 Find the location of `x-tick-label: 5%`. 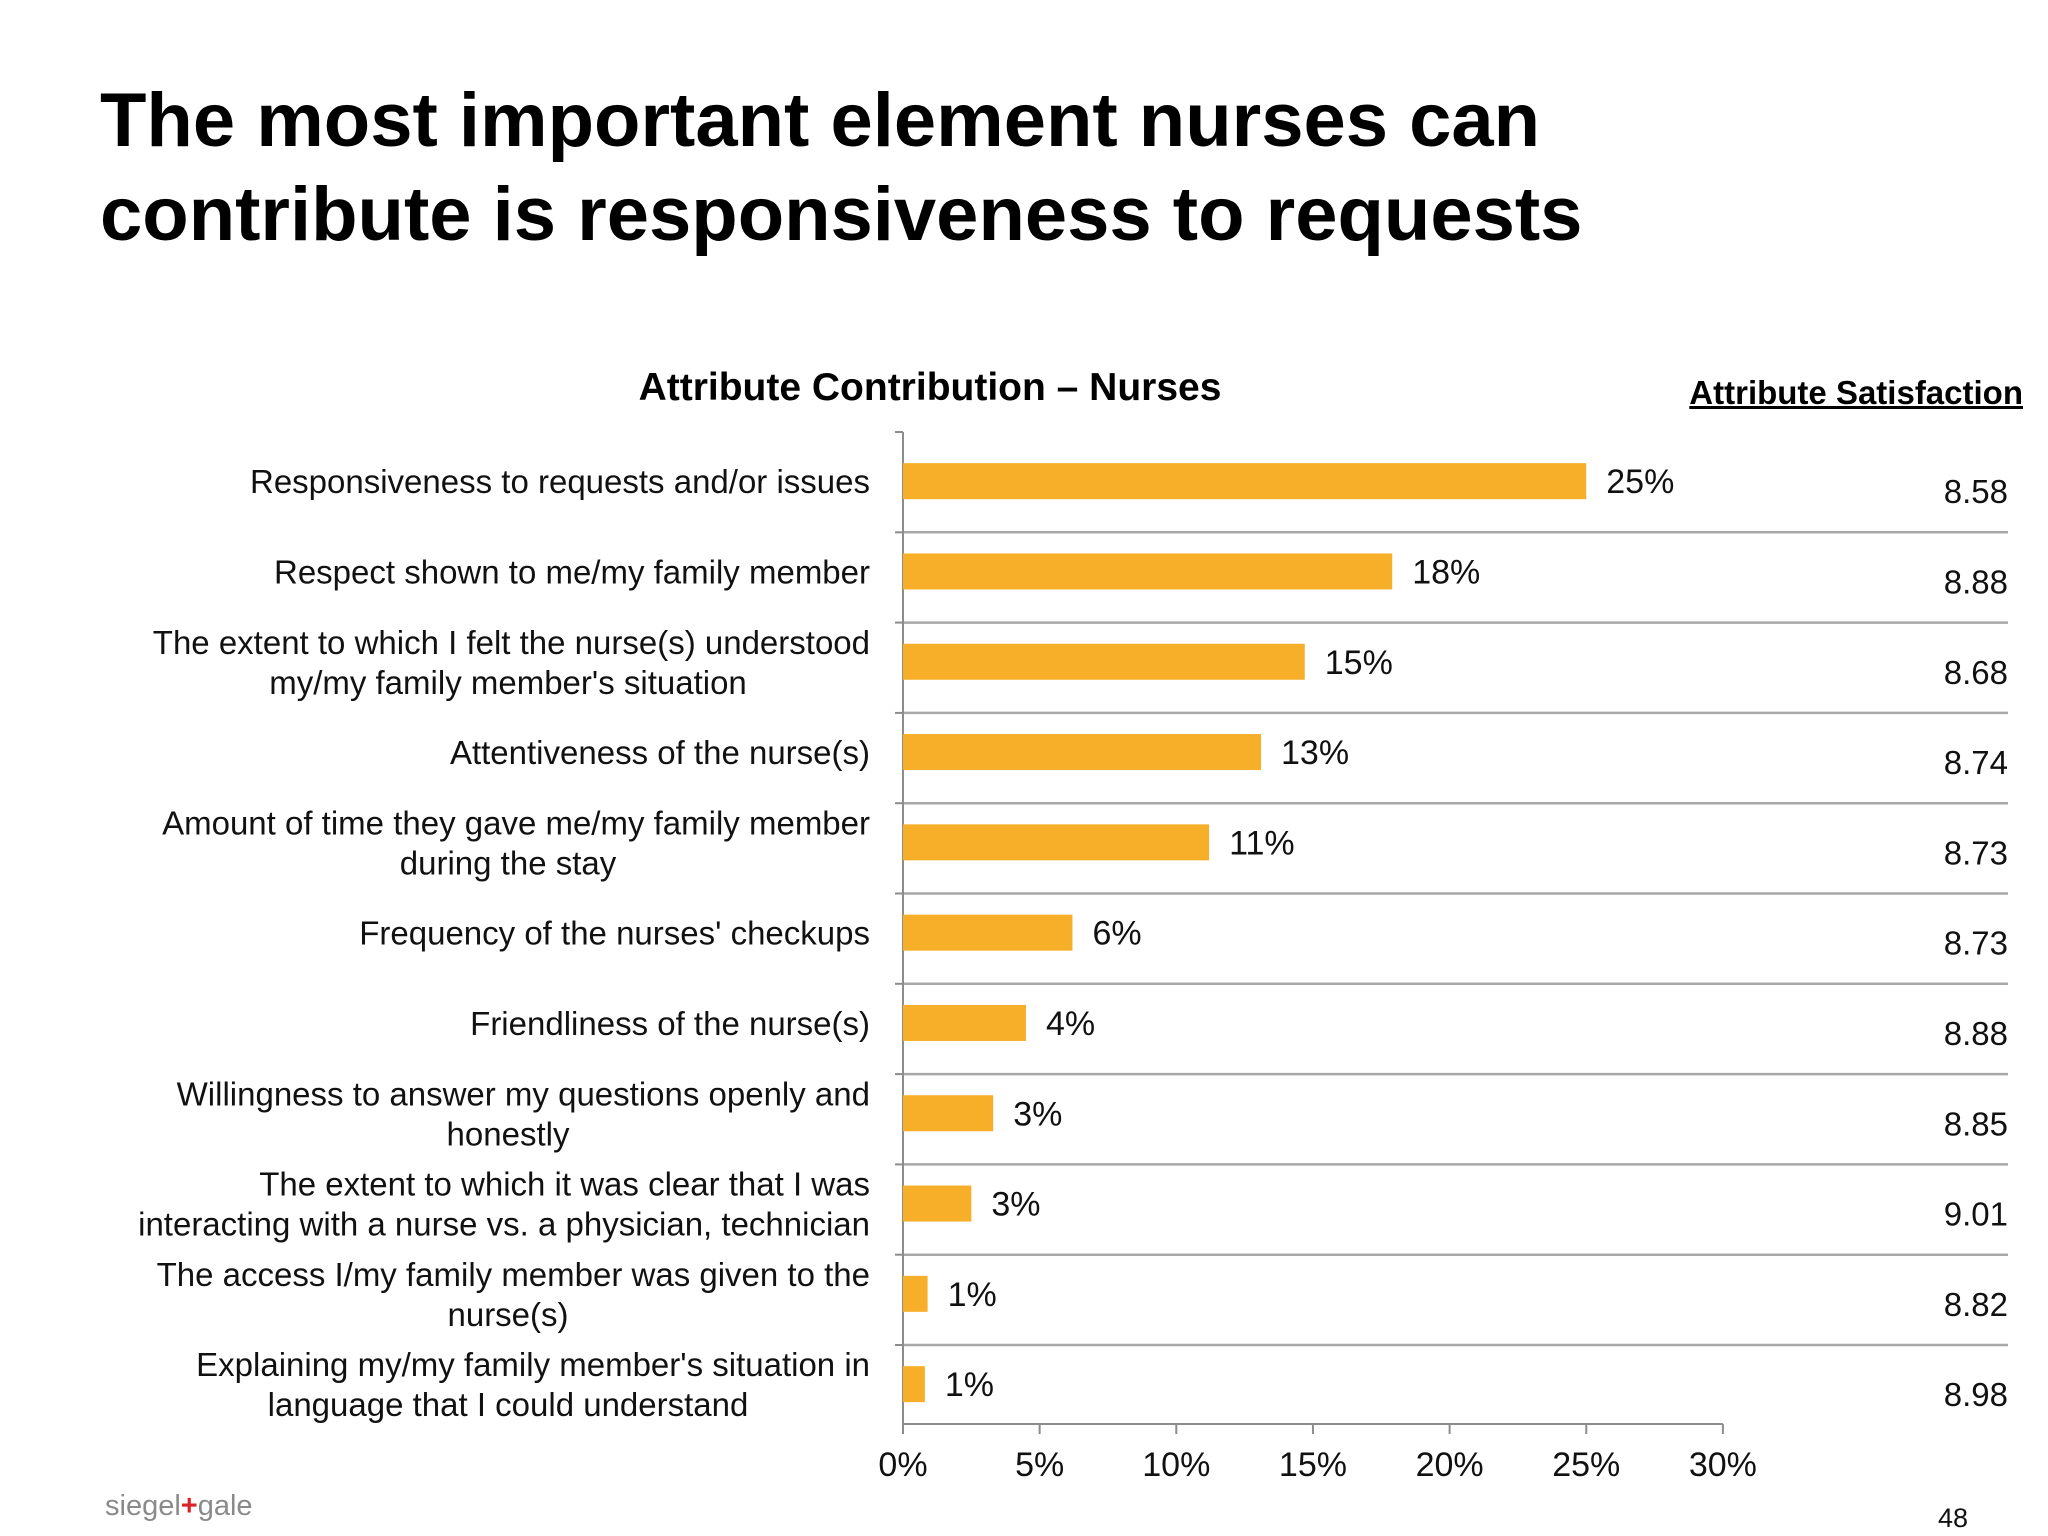

x-tick-label: 5% is located at coordinates (1039, 1465).